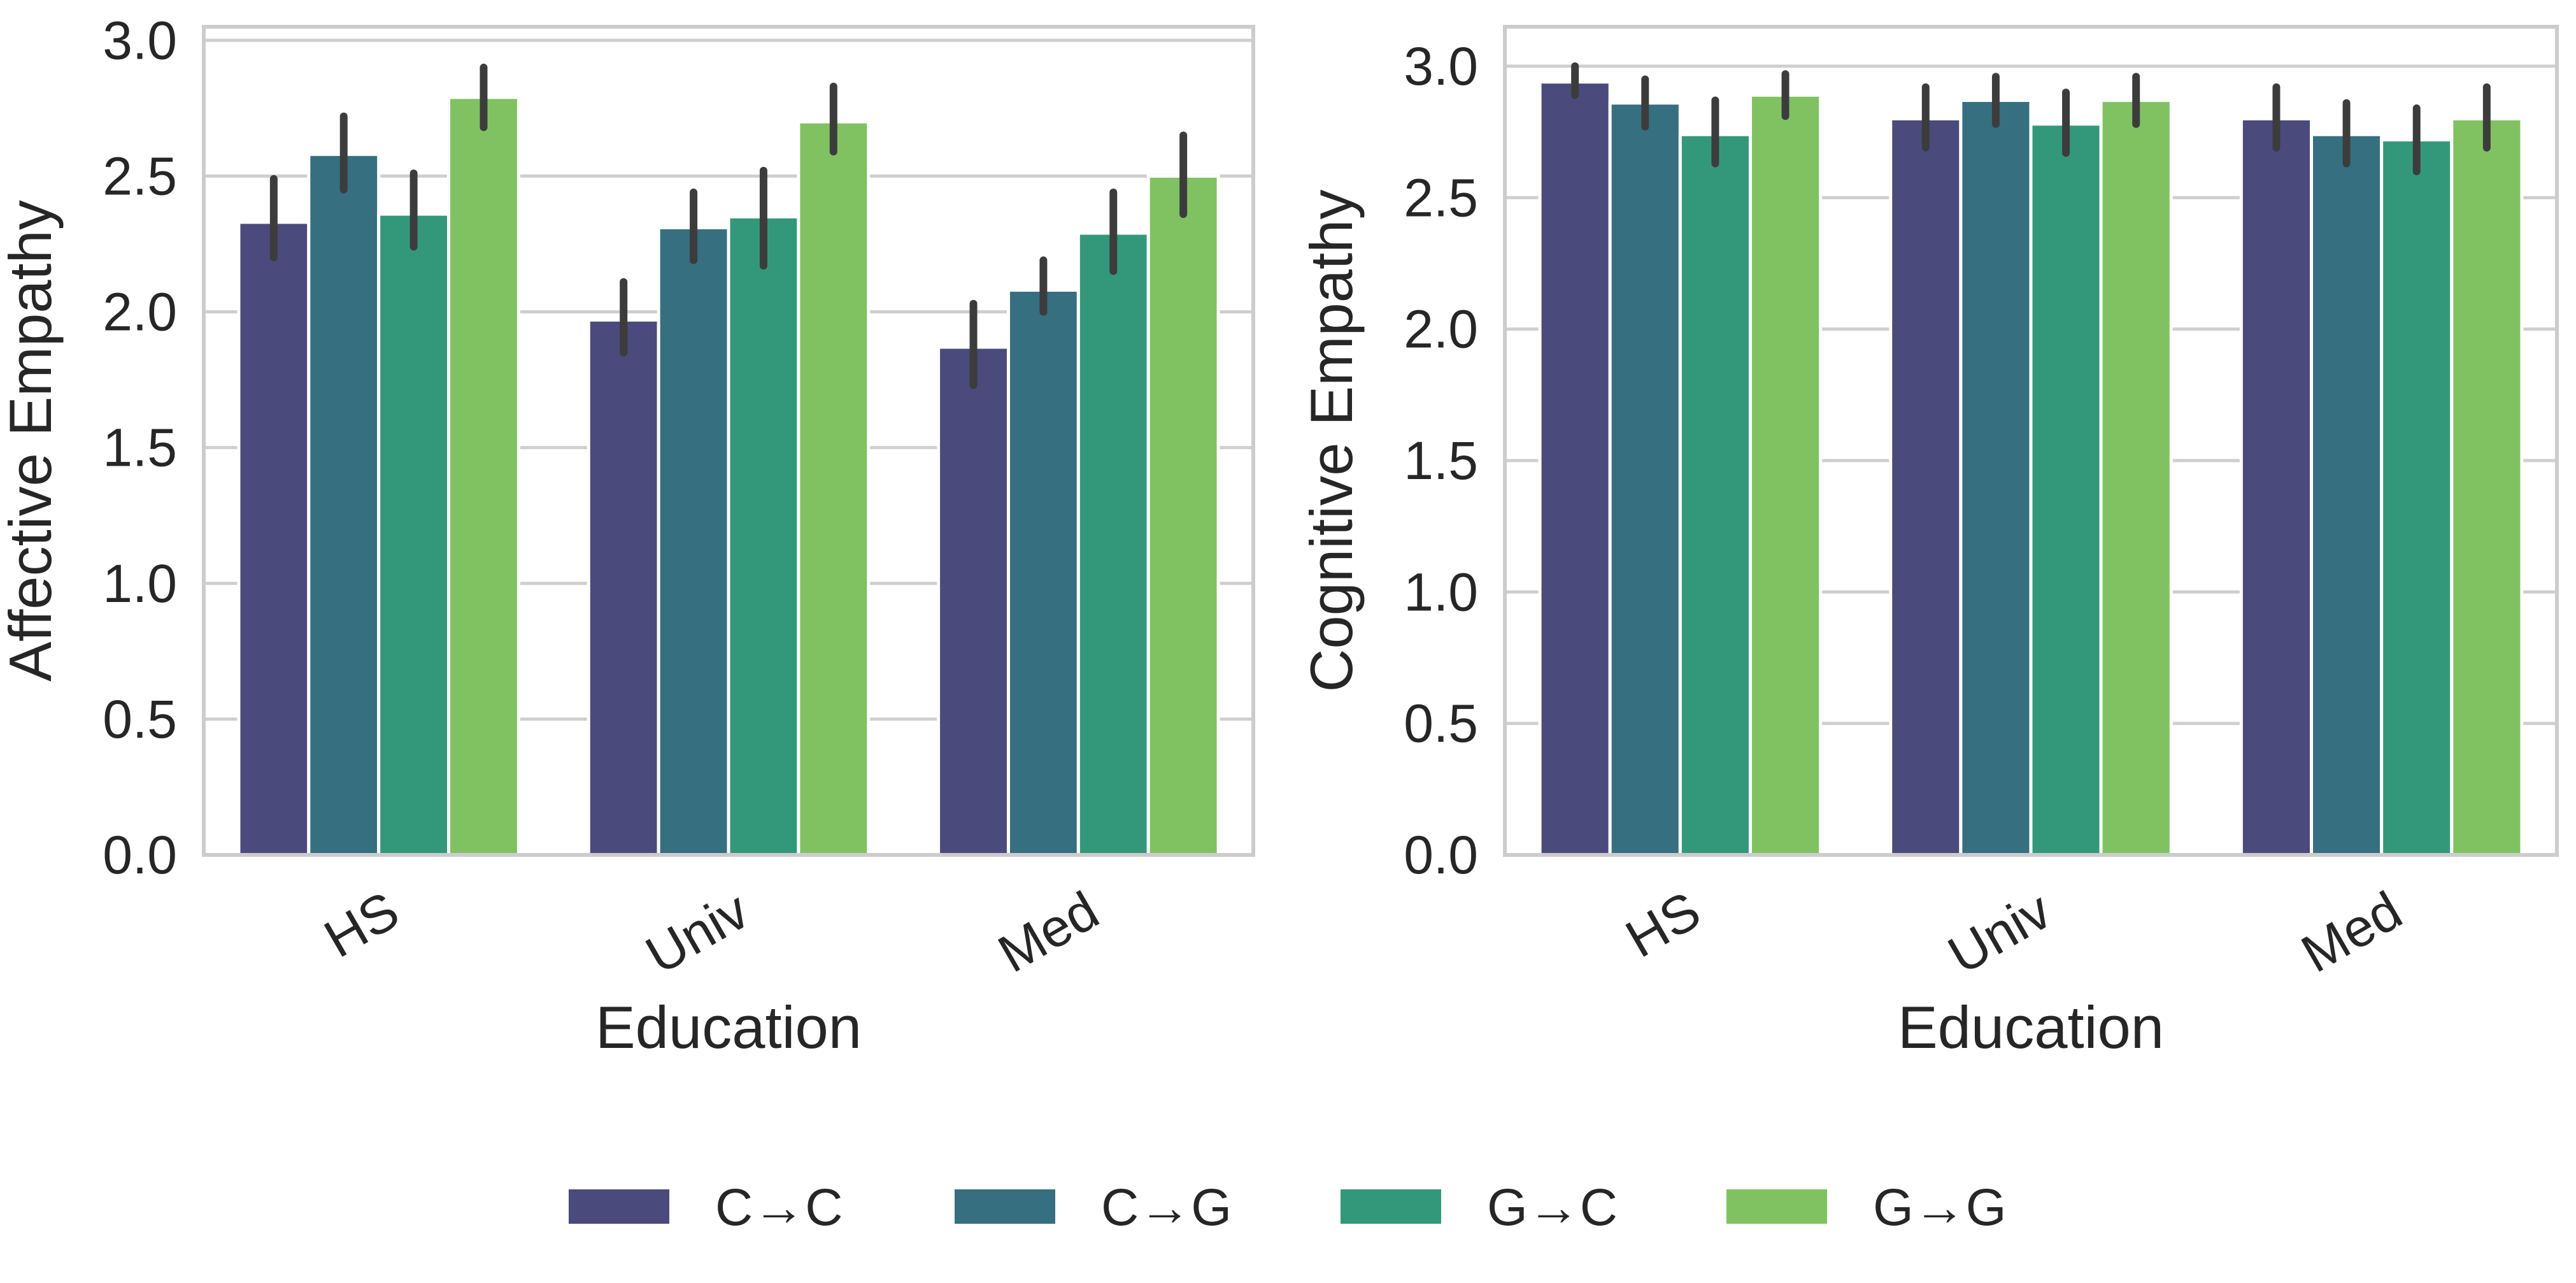  What do you see at coordinates (32, 441) in the screenshot?
I see `y-axis-label: Affective Empathy` at bounding box center [32, 441].